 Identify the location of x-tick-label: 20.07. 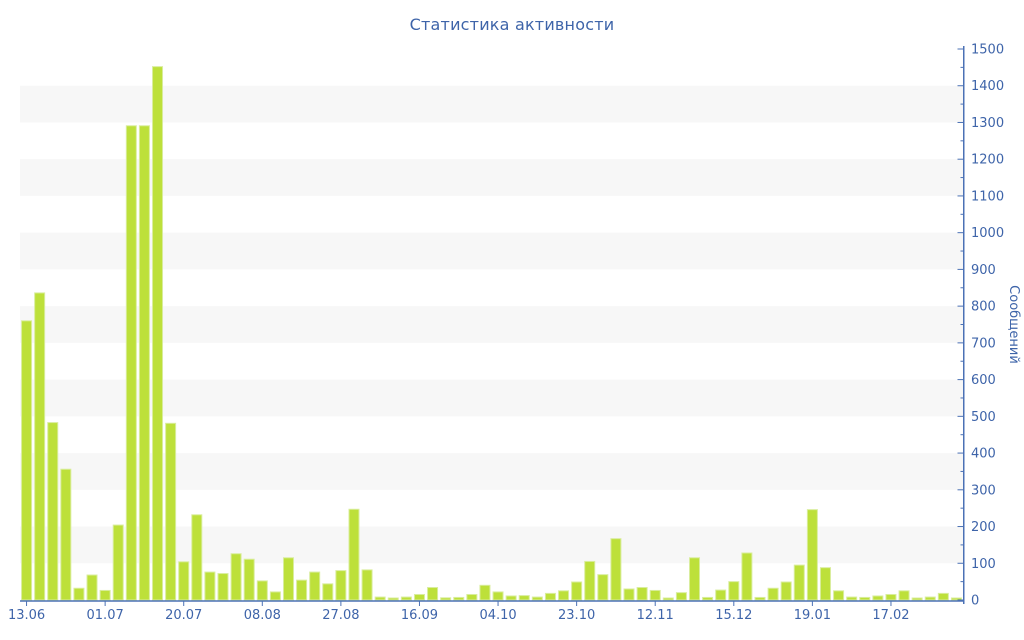
(183, 615).